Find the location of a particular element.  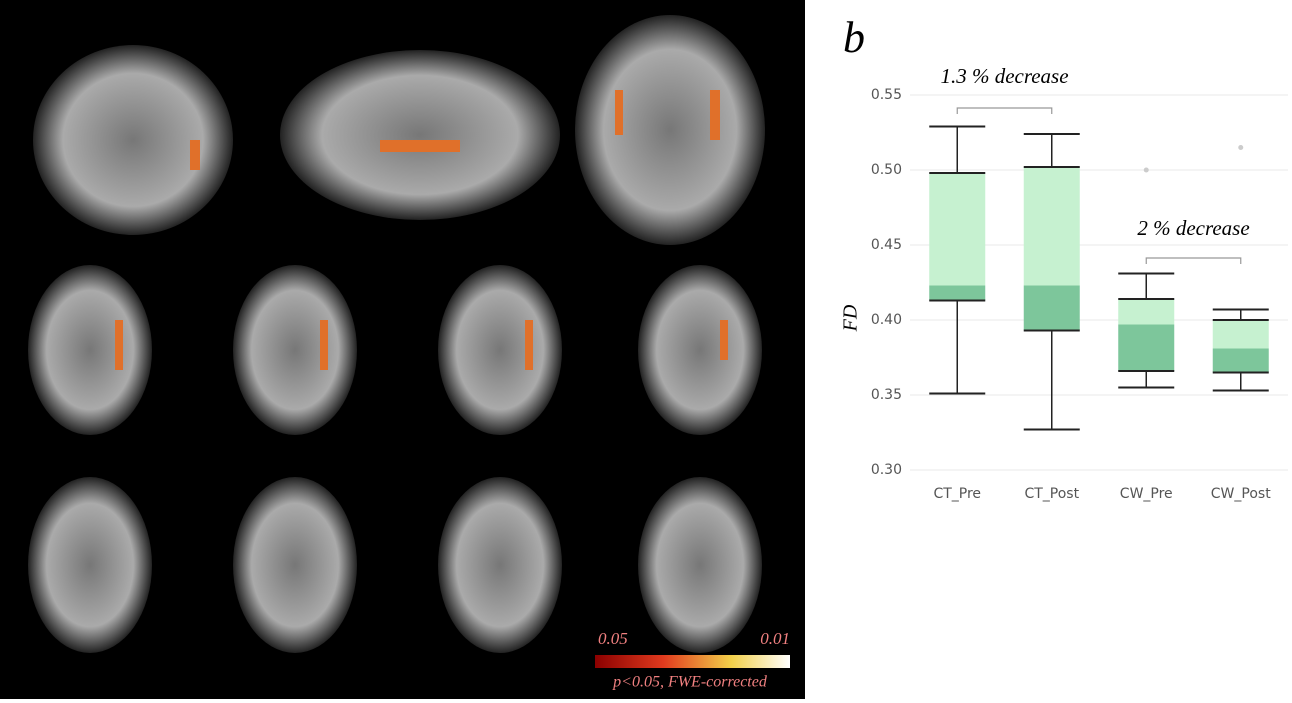

brain-sagittal is located at coordinates (420, 135).